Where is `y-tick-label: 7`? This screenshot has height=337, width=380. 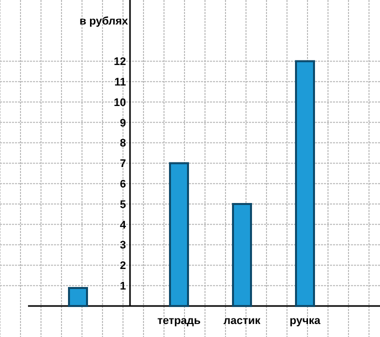 y-tick-label: 7 is located at coordinates (123, 164).